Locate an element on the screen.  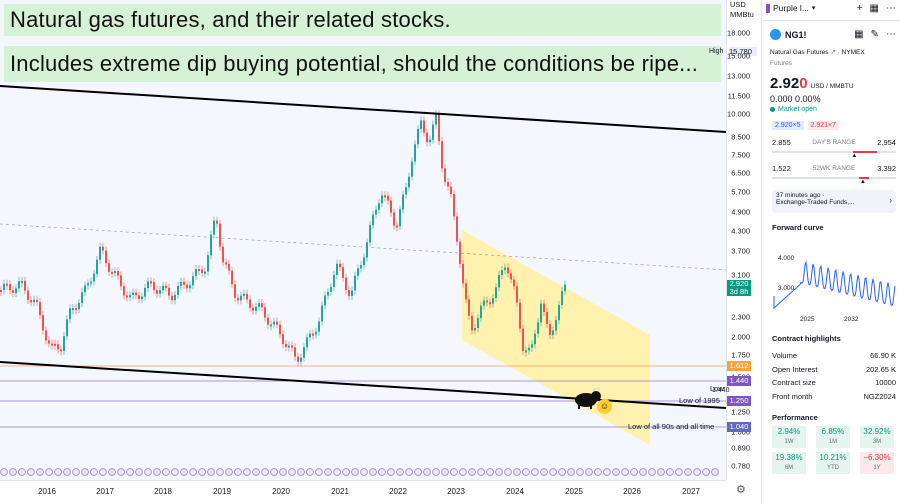
year-tick: 2016 is located at coordinates (47, 491).